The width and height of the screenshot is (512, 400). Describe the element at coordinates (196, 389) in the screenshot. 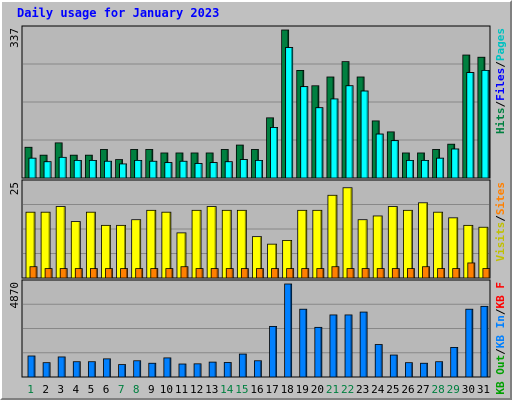

I see `x-tick-label: 12` at that location.